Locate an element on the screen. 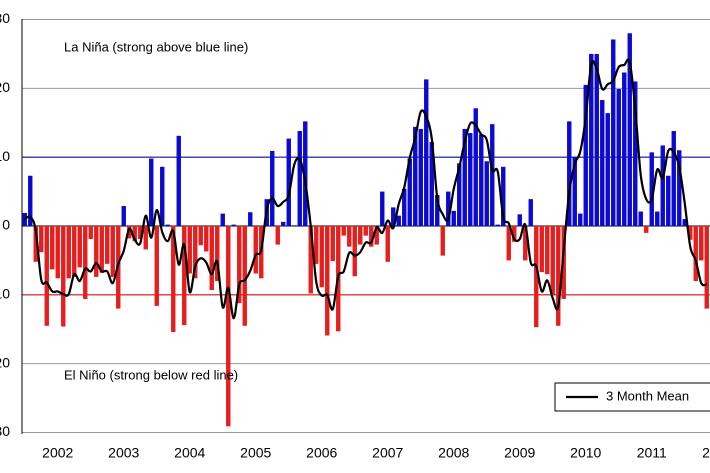 The height and width of the screenshot is (473, 710). x-tick-label: 2012 is located at coordinates (706, 453).